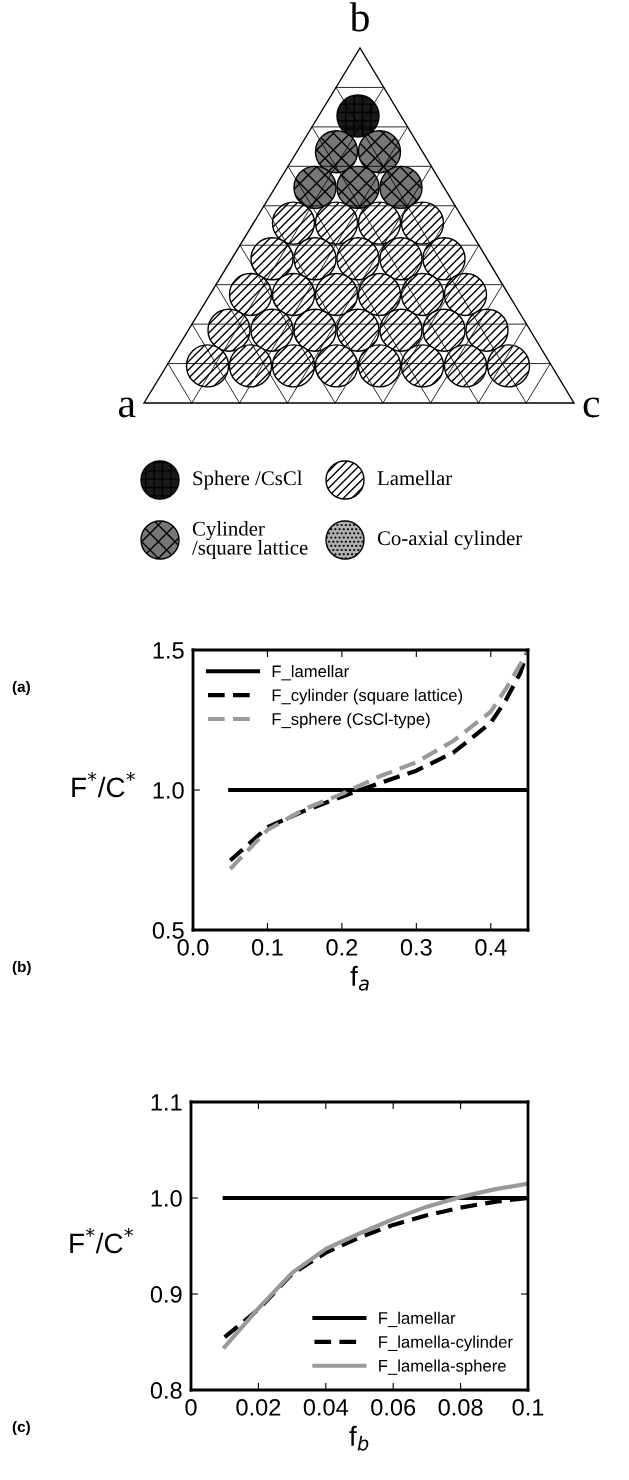  I want to click on y-tick-label: 0.5, so click(168, 930).